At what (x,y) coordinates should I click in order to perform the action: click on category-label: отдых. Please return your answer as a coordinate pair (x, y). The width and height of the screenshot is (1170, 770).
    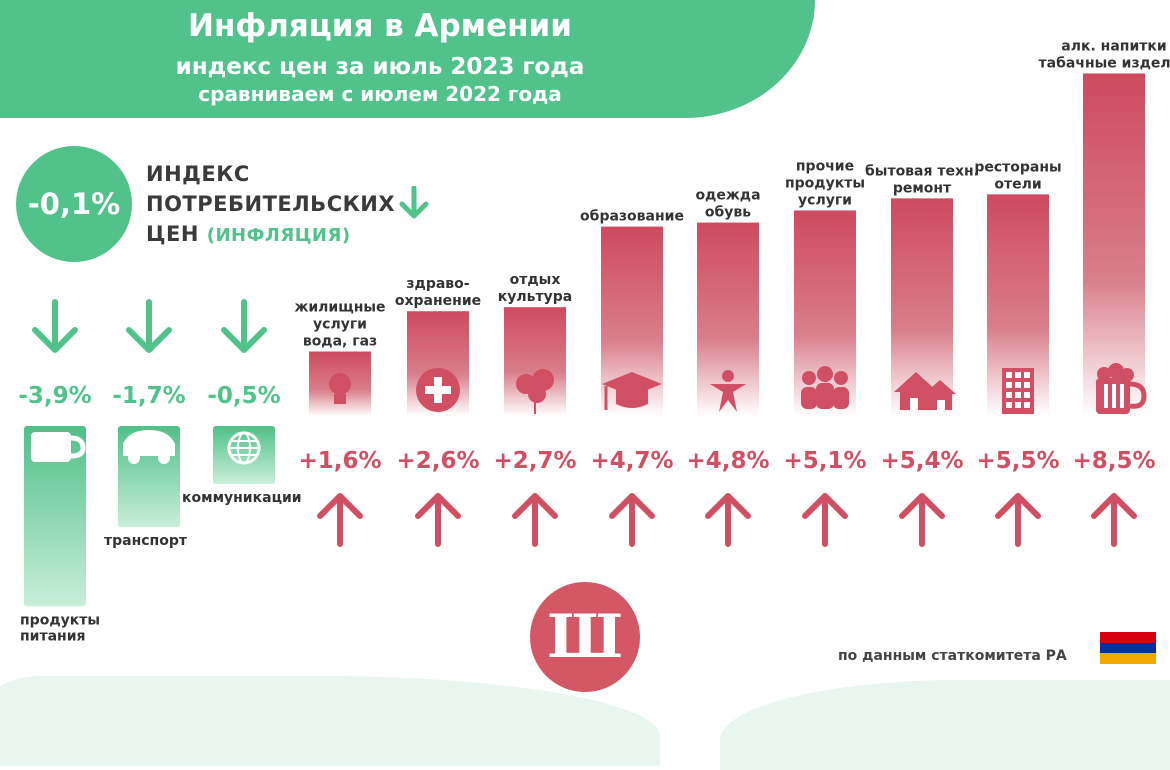
    Looking at the image, I should click on (535, 280).